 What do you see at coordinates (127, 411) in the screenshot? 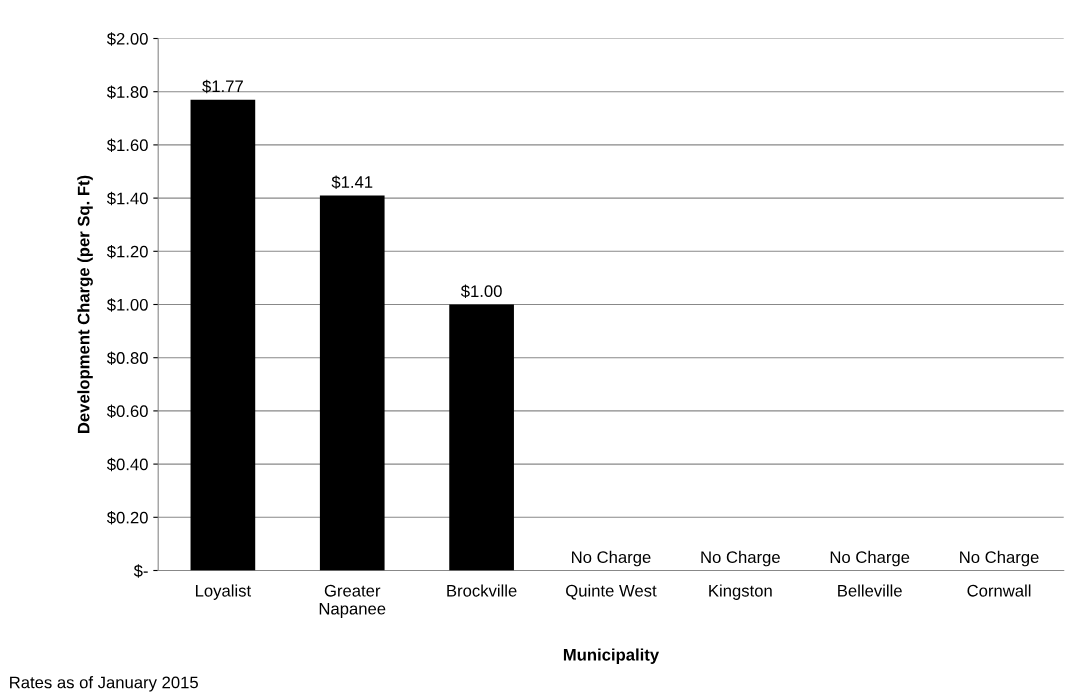
I see `y-tick-label: $0.60` at bounding box center [127, 411].